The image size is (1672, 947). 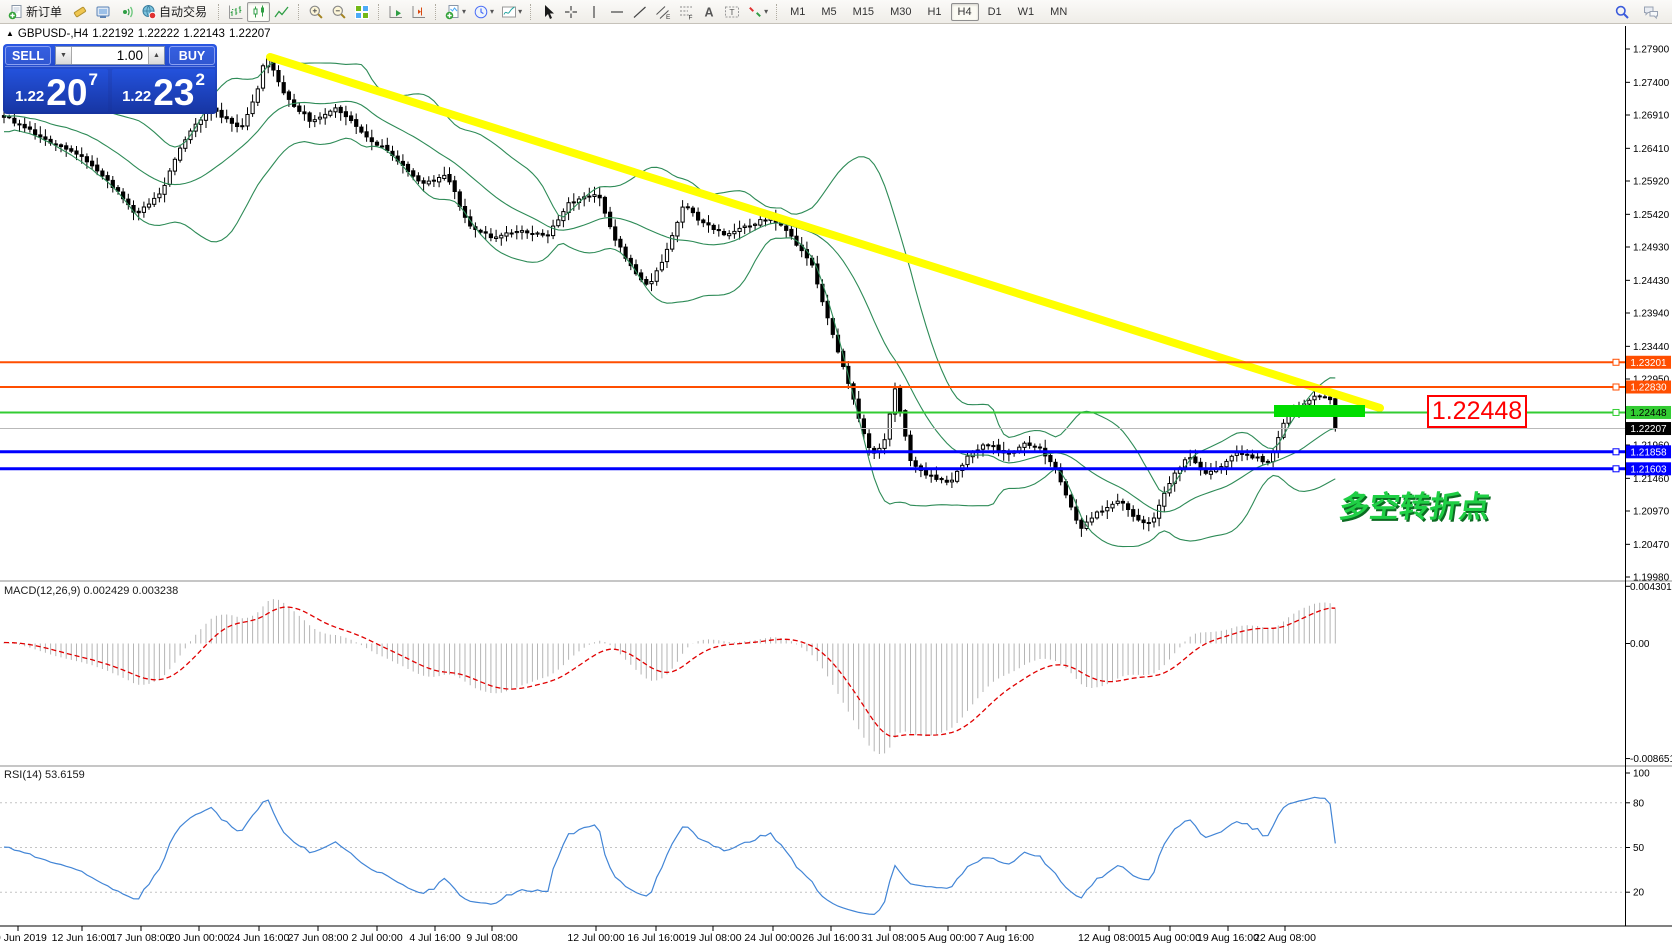 I want to click on text-tool-button: A, so click(x=708, y=12).